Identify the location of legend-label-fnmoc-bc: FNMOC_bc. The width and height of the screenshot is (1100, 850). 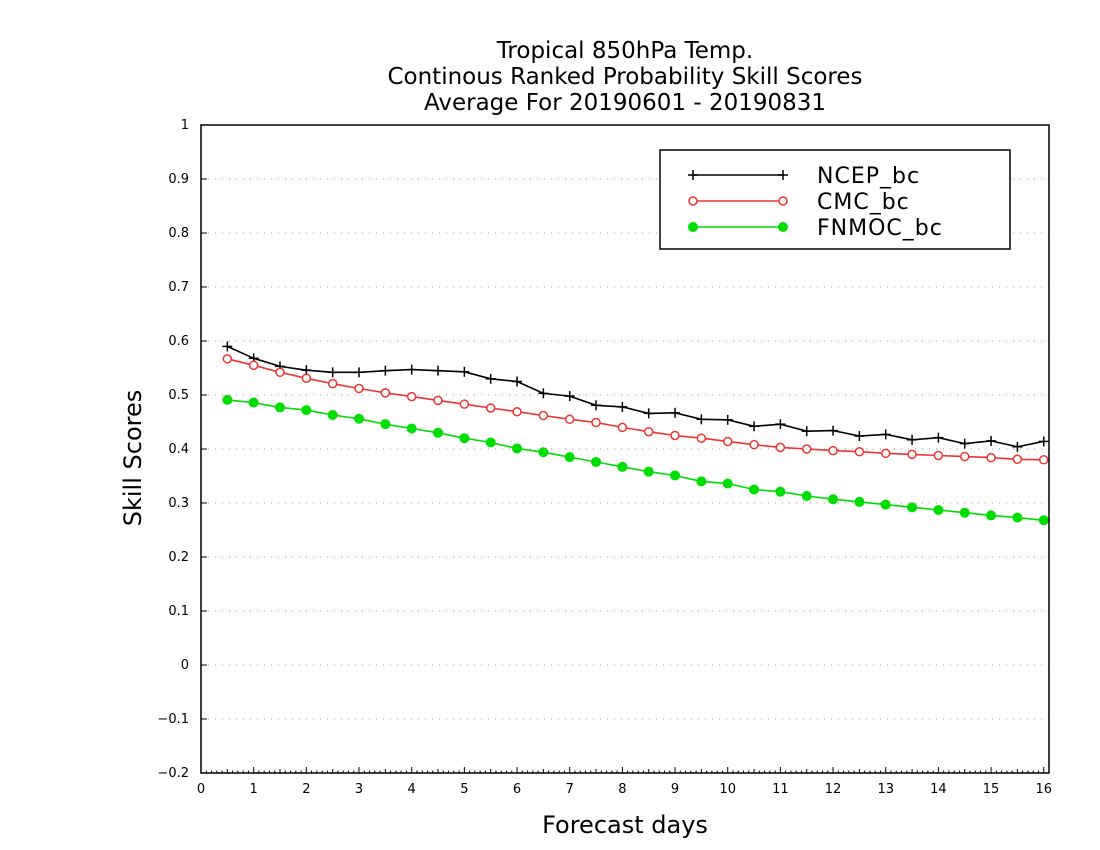
(880, 228).